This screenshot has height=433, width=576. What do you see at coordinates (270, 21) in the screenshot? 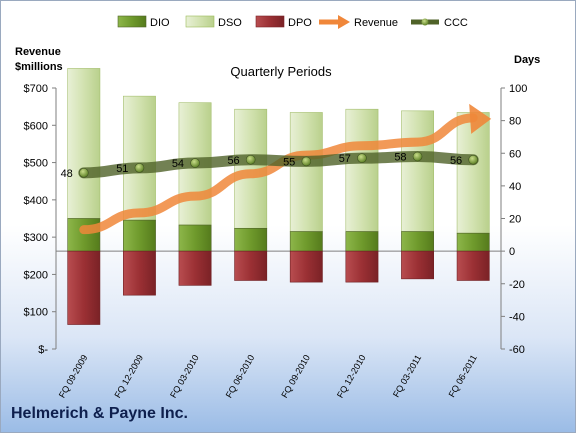
I see `legend-swatch-dpo` at bounding box center [270, 21].